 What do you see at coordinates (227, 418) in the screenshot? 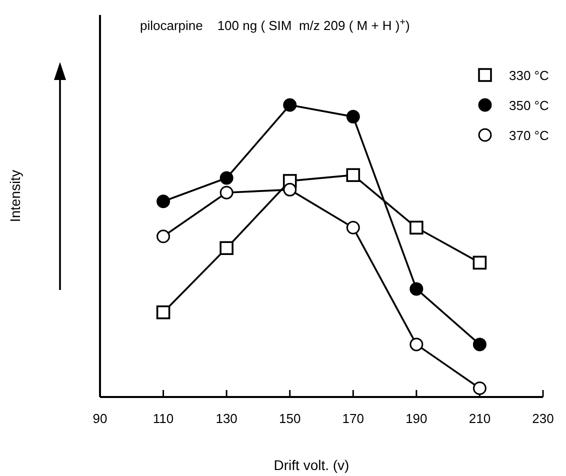
I see `x-tick-label: 130` at bounding box center [227, 418].